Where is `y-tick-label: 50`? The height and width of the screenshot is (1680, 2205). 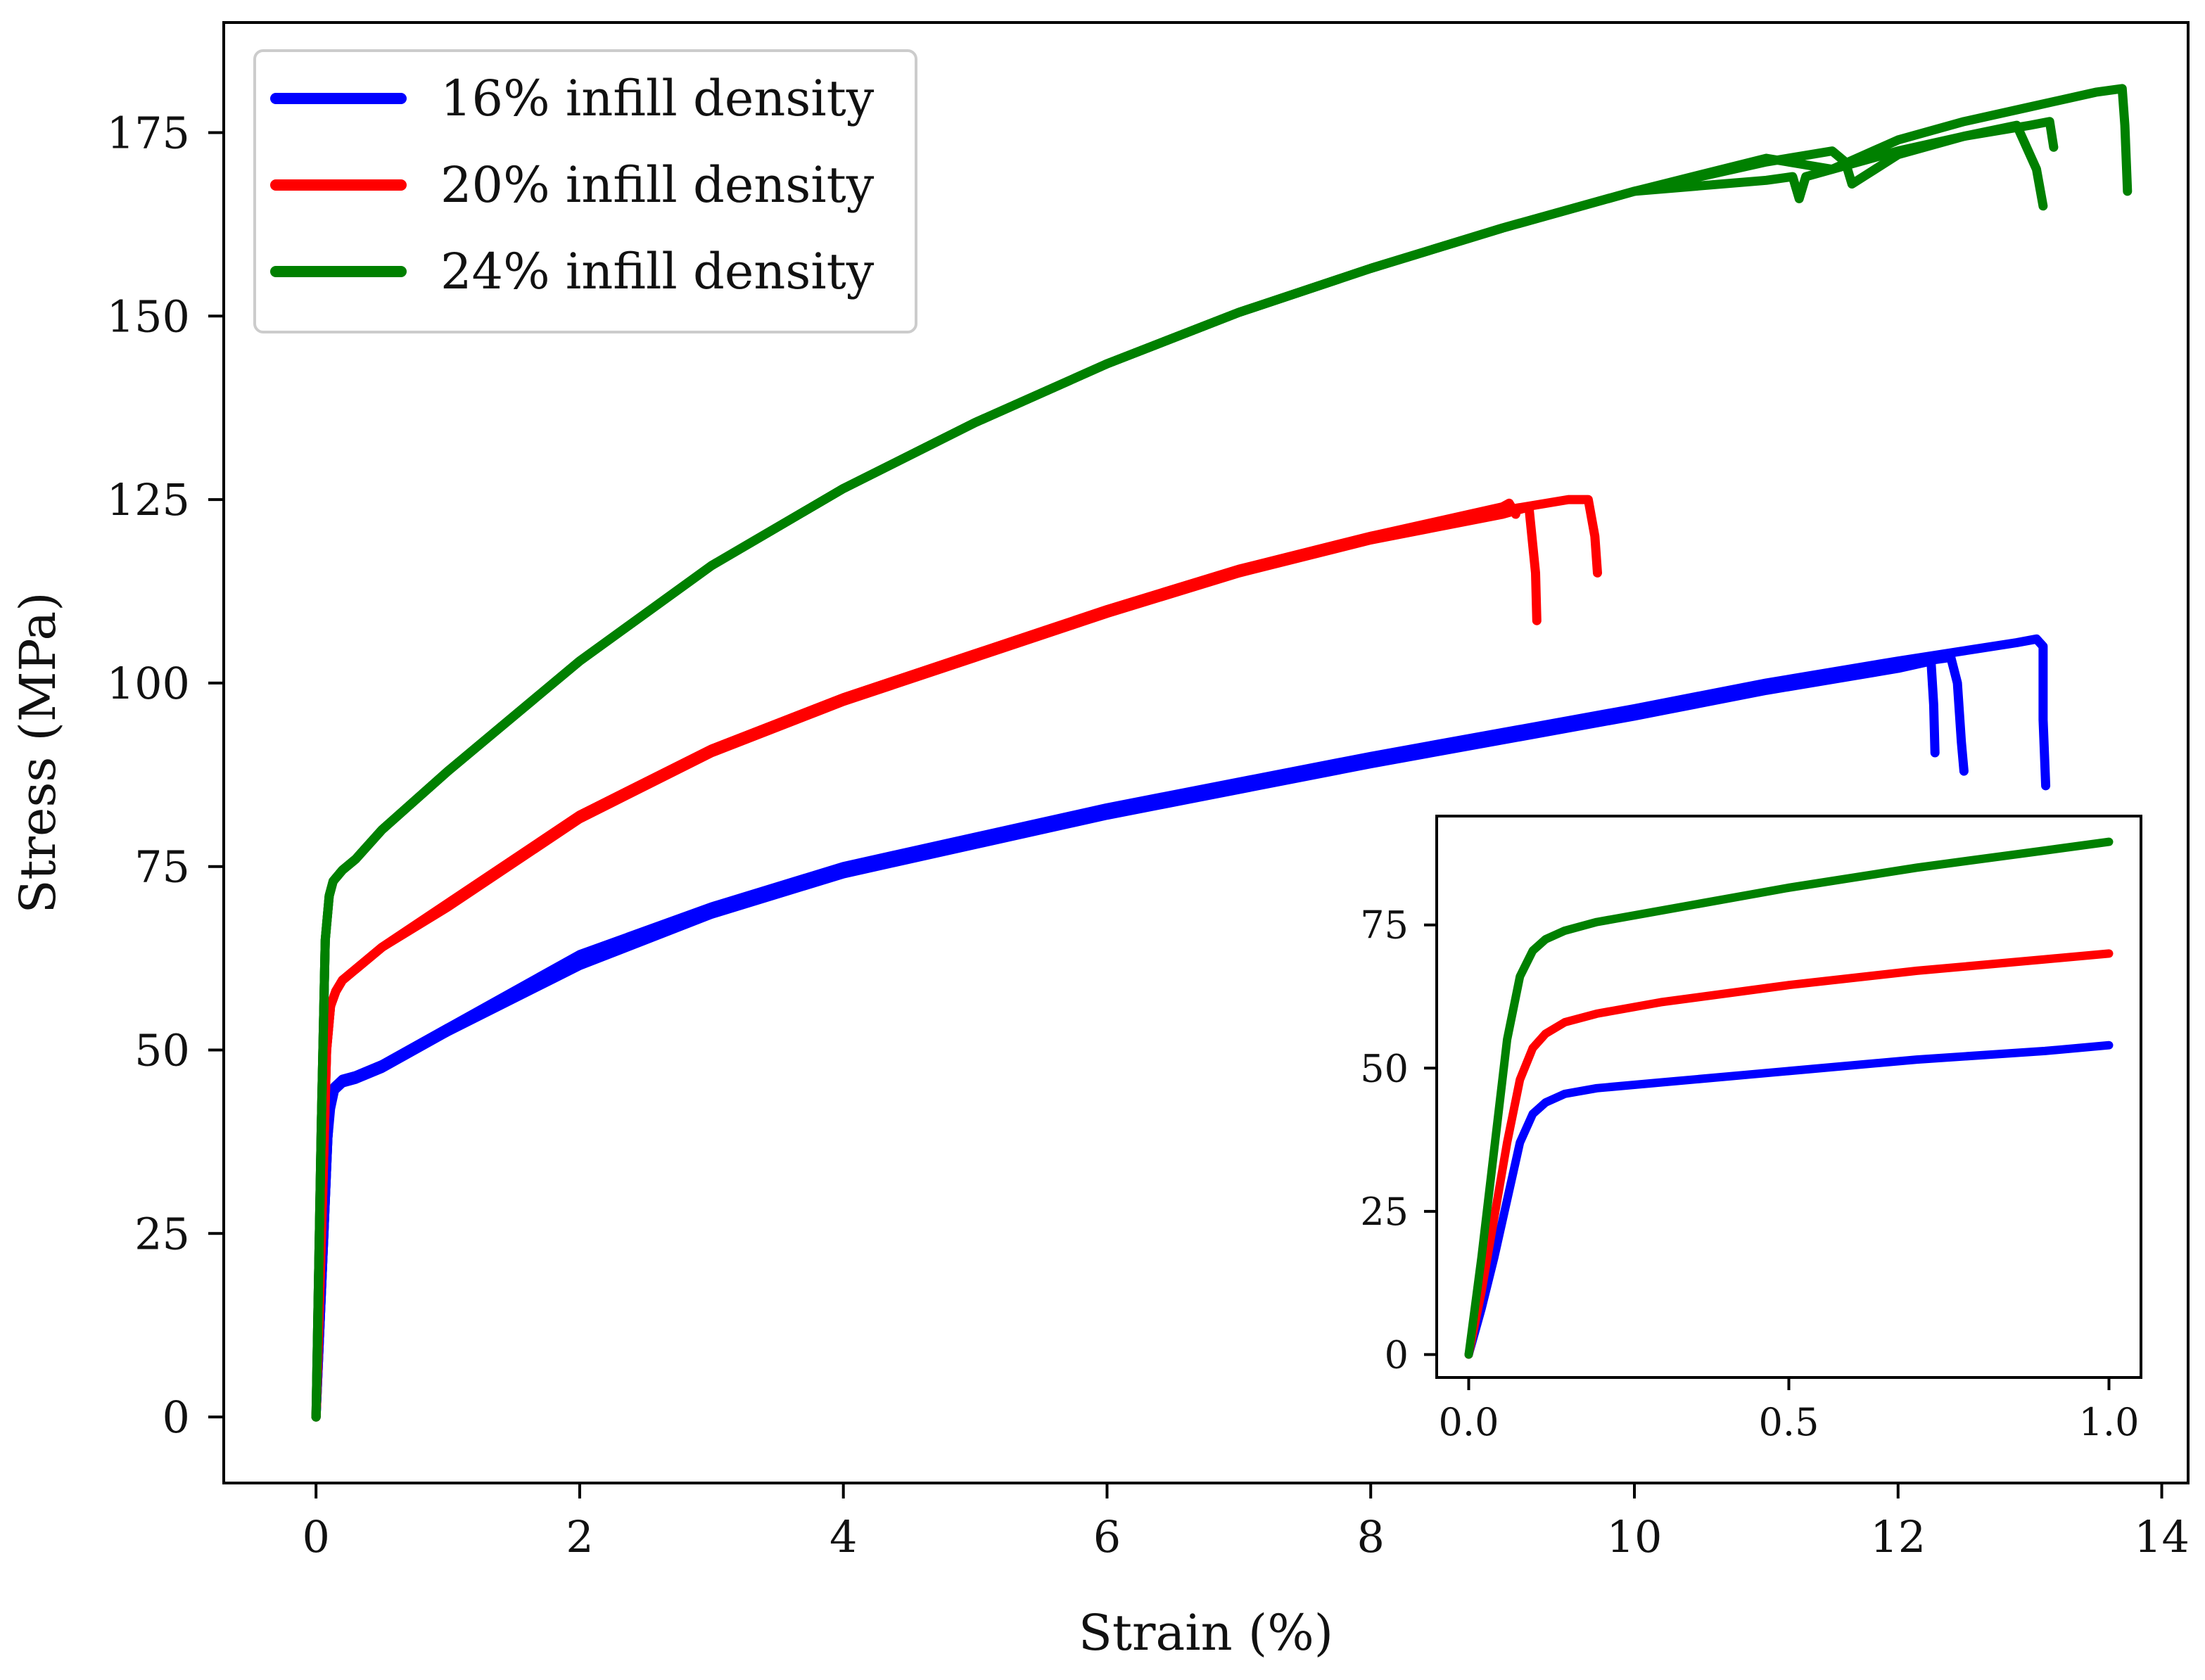 y-tick-label: 50 is located at coordinates (162, 1051).